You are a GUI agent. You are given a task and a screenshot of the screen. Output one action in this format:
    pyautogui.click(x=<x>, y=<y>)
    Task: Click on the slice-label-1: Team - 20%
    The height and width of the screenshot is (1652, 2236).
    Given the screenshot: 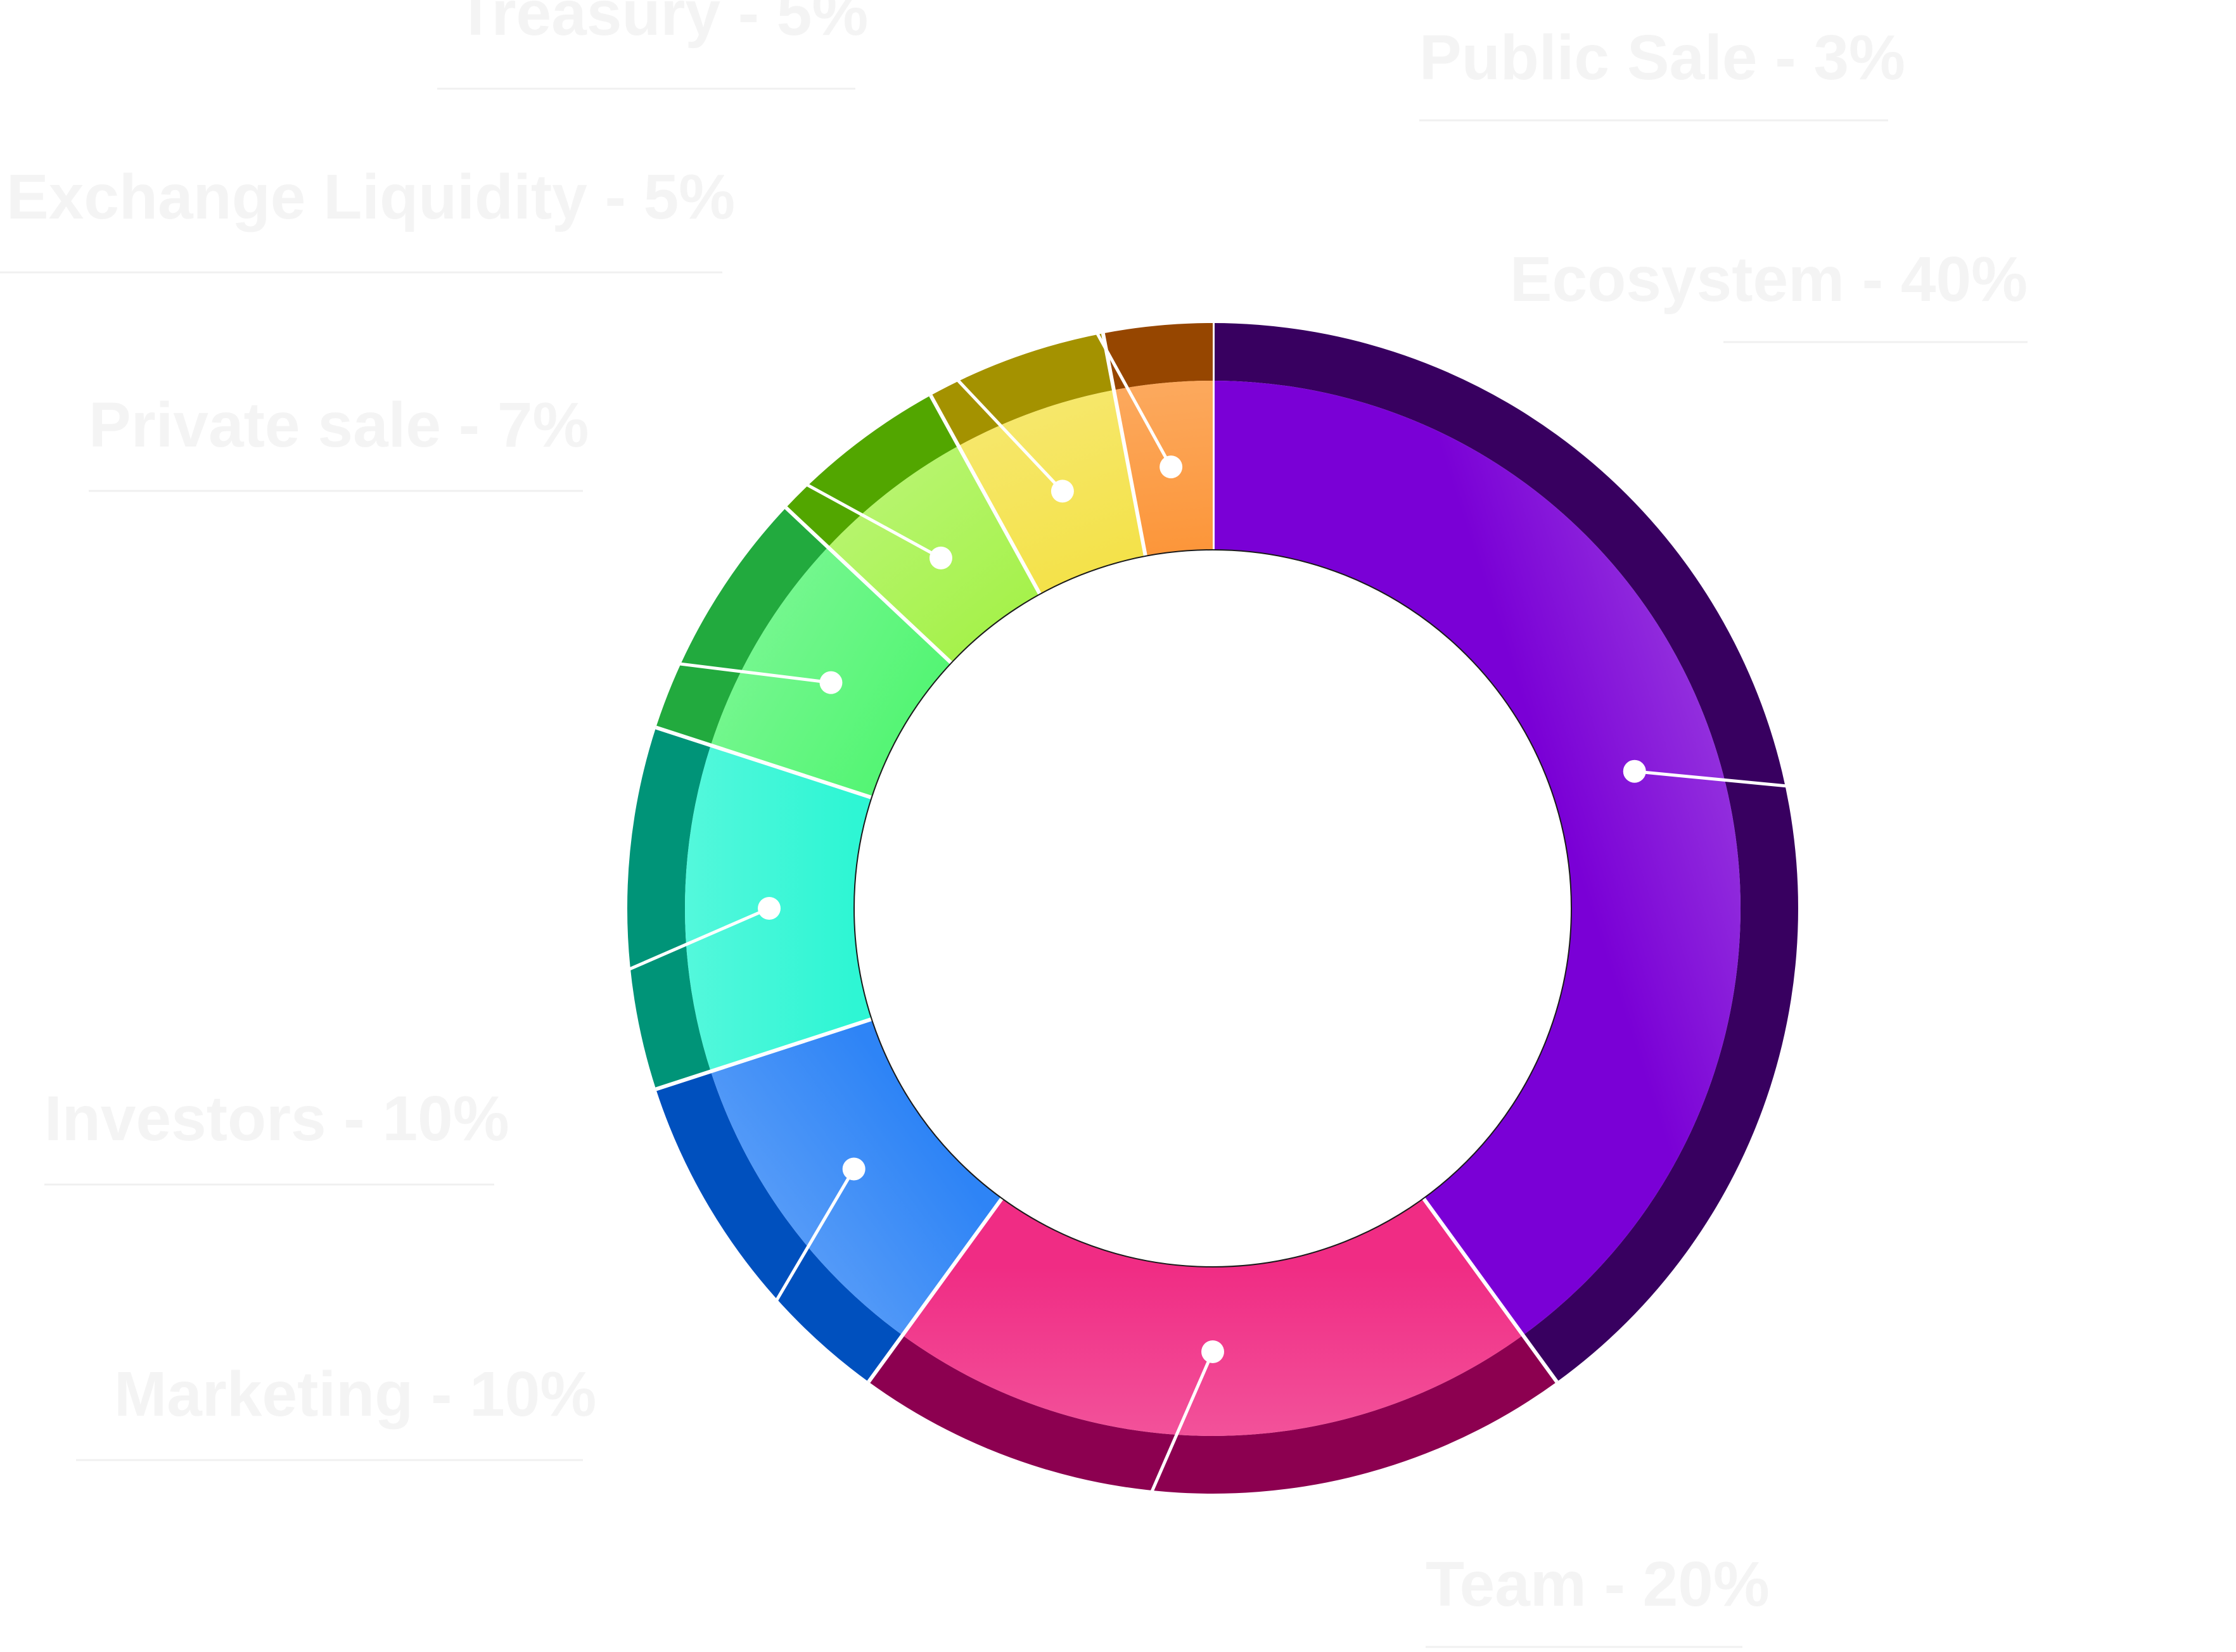 What is the action you would take?
    pyautogui.click(x=1598, y=1584)
    